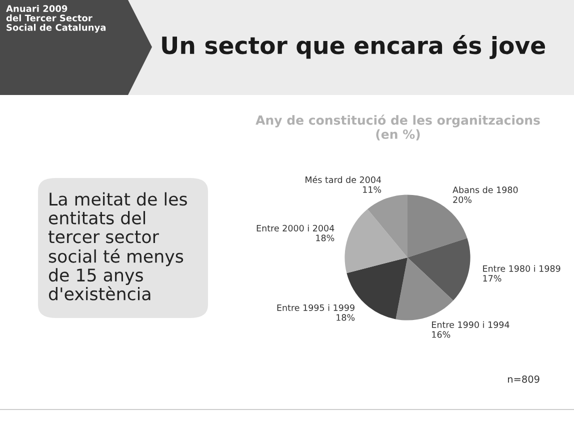 This screenshot has width=574, height=437. Describe the element at coordinates (485, 190) in the screenshot. I see `slice-label: Abans de 1980` at that location.